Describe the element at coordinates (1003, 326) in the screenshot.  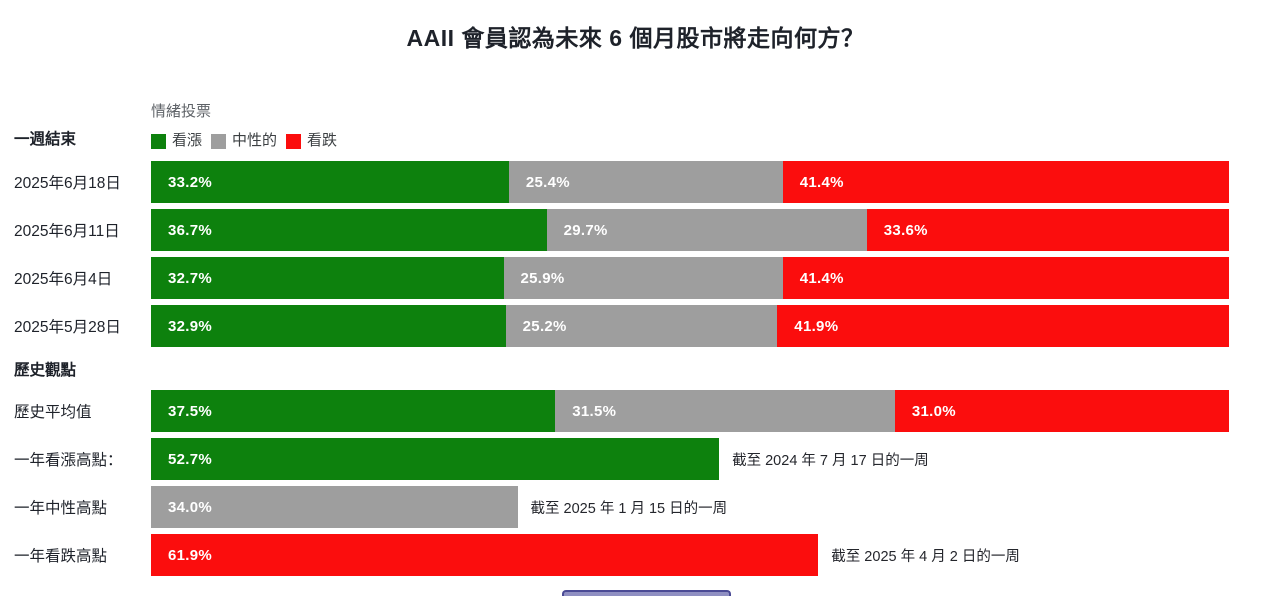
I see `bar-segment-bearish: 41.9%` at that location.